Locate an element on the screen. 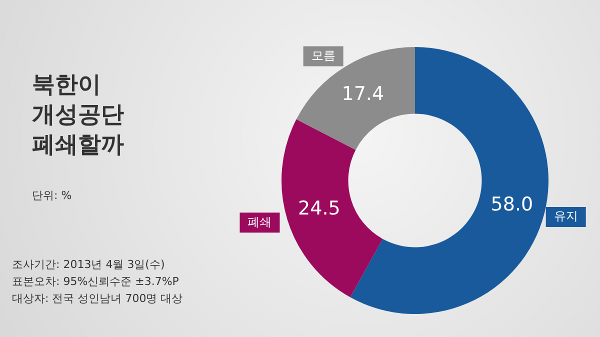 The height and width of the screenshot is (337, 600). text: 북한이 개성공단 폐쇄할까 is located at coordinates (78, 115).